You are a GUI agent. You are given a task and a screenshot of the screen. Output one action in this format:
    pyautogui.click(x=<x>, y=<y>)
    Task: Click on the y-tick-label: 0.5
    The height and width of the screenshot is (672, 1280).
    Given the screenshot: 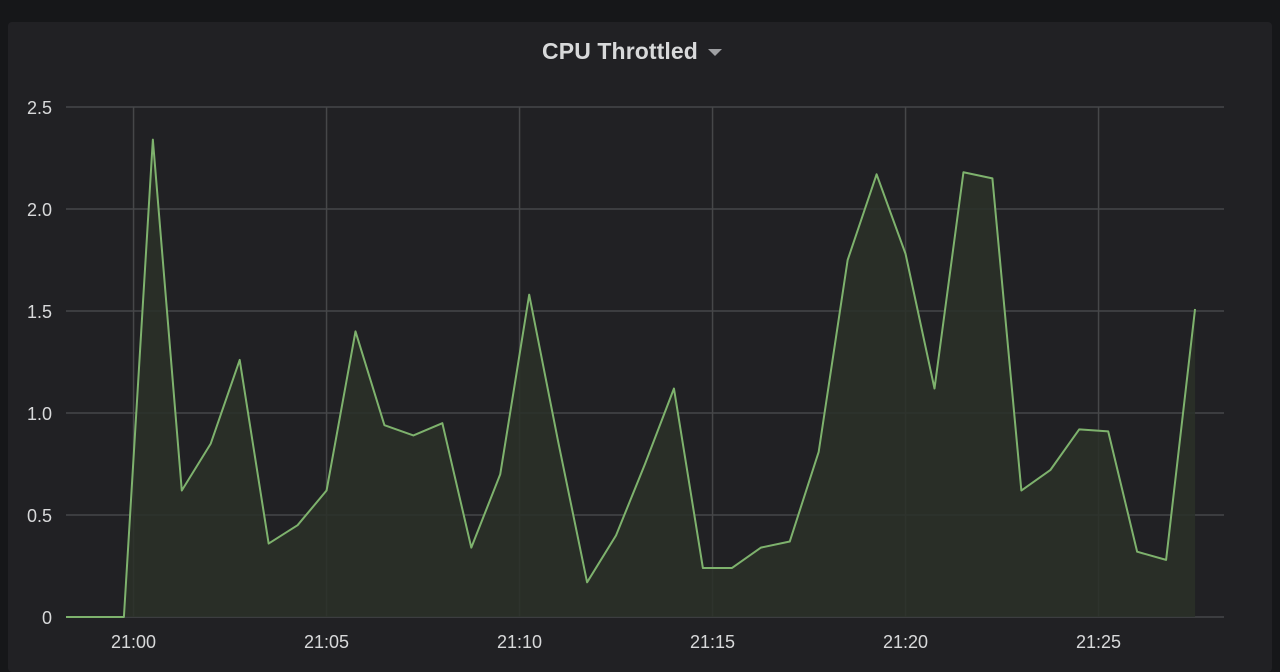 What is the action you would take?
    pyautogui.click(x=39, y=516)
    